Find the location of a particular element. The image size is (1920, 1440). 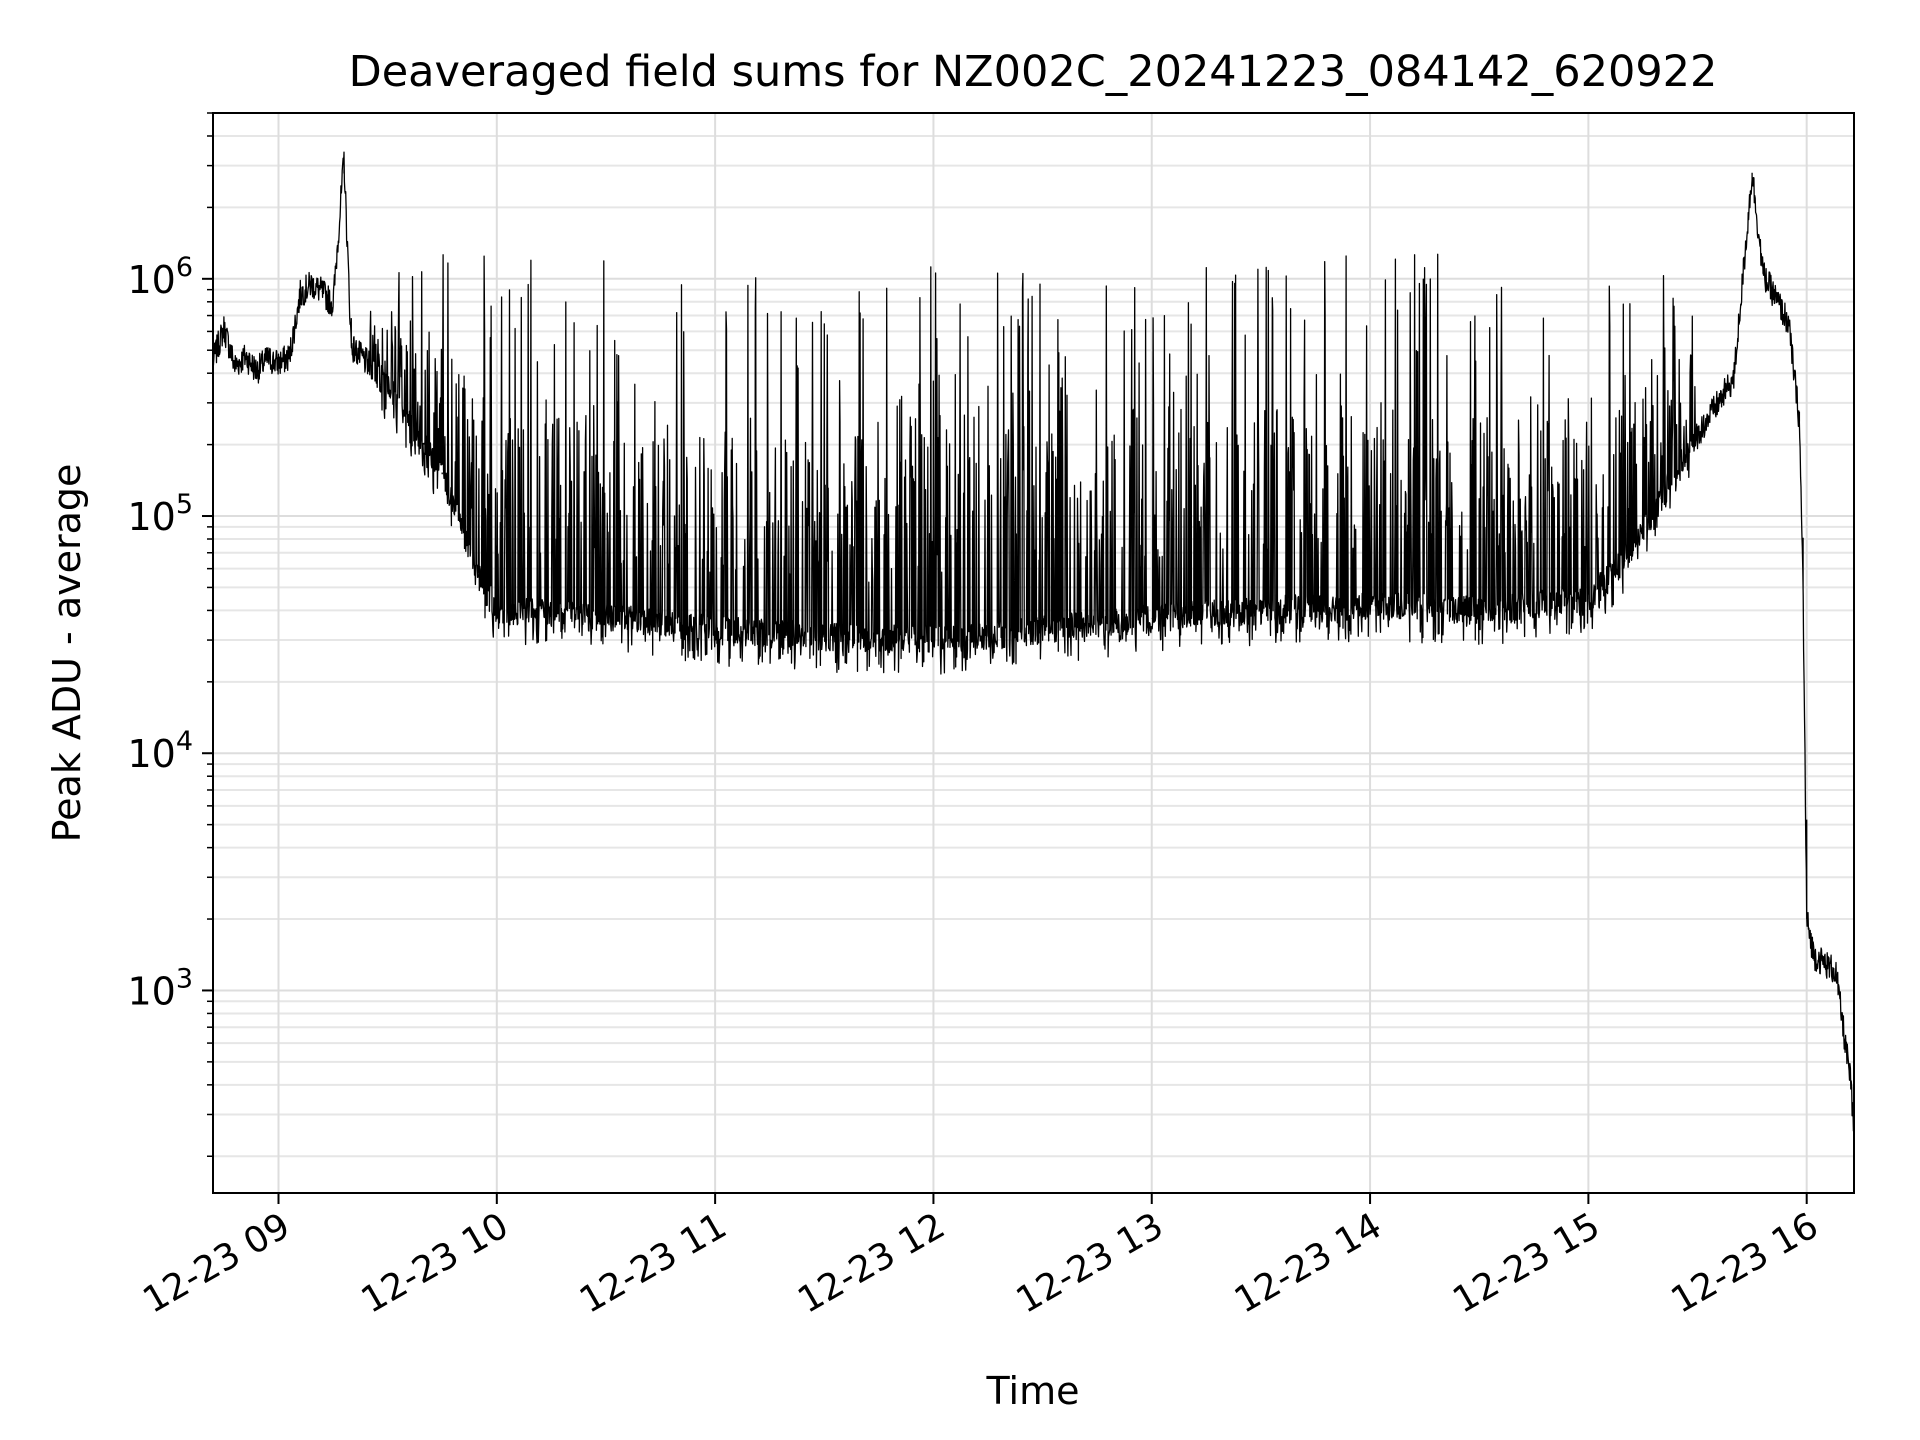

y-tick-label: 103 is located at coordinates (160, 988).